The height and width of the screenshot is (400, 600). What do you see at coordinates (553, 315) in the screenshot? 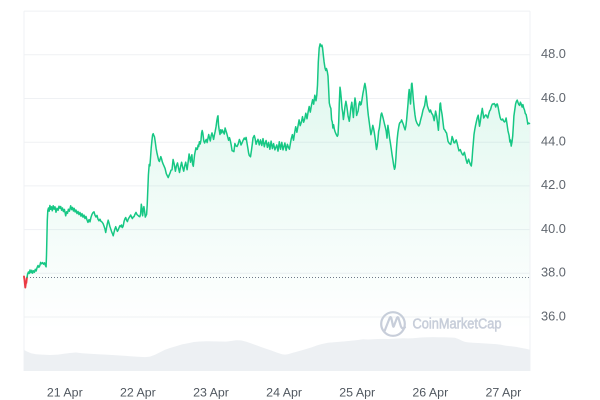
I see `svg-text: 36.0` at bounding box center [553, 315].